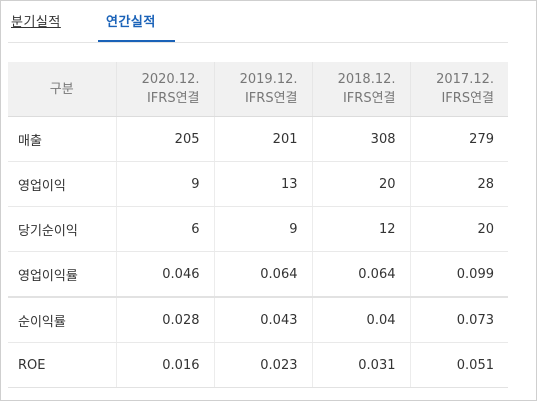 This screenshot has width=537, height=401. Describe the element at coordinates (262, 184) in the screenshot. I see `cell-value: 13` at that location.